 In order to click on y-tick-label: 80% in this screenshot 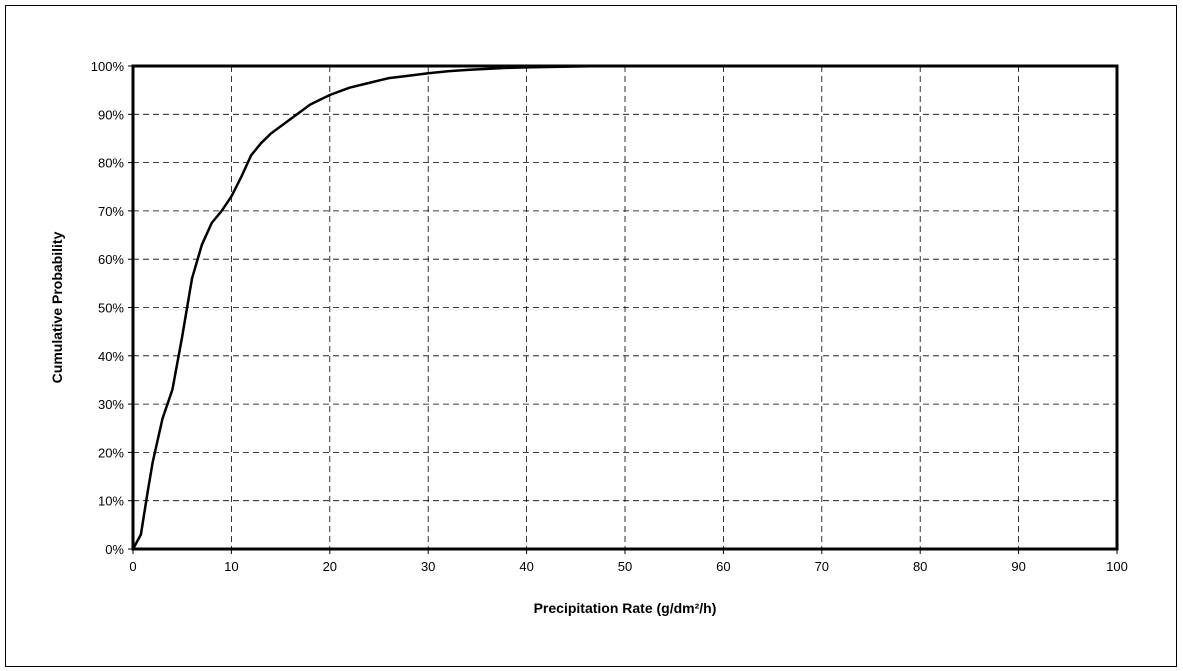, I will do `click(111, 163)`.